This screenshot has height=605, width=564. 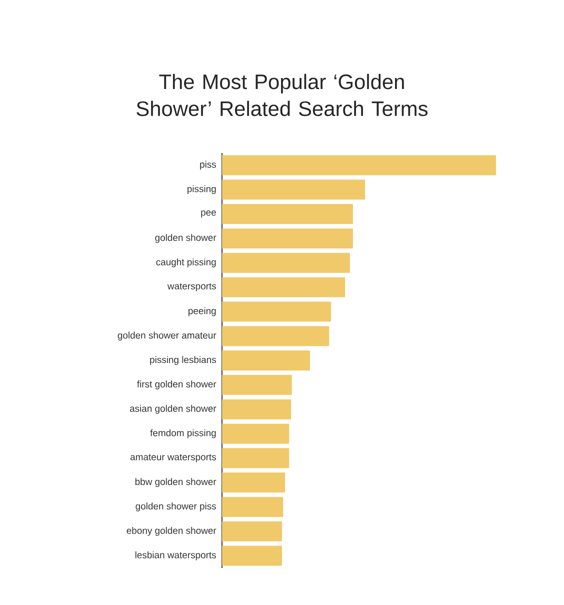 I want to click on y-tick-label: pissing, so click(x=202, y=189).